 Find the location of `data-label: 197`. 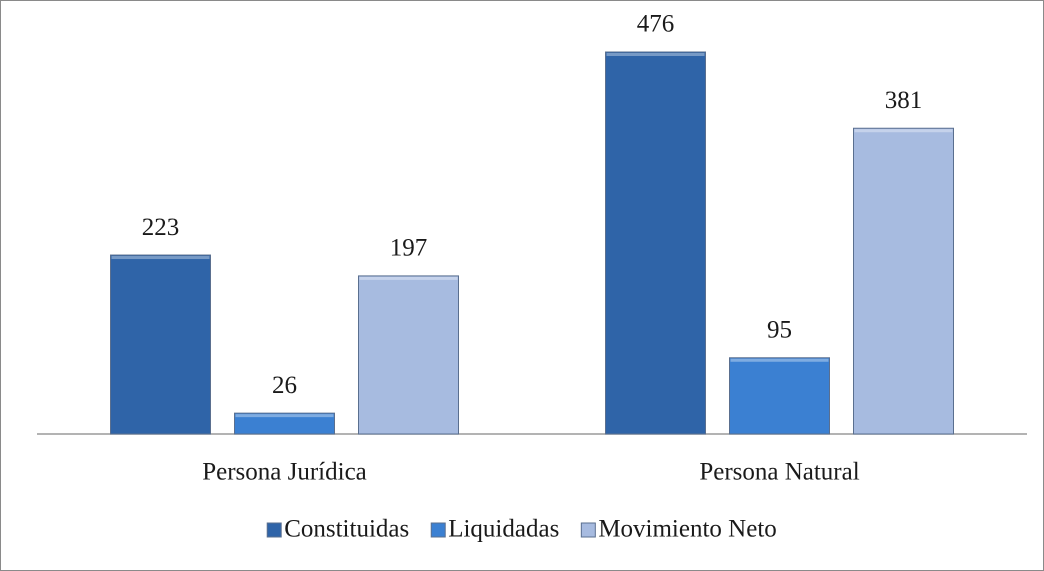

data-label: 197 is located at coordinates (409, 248).